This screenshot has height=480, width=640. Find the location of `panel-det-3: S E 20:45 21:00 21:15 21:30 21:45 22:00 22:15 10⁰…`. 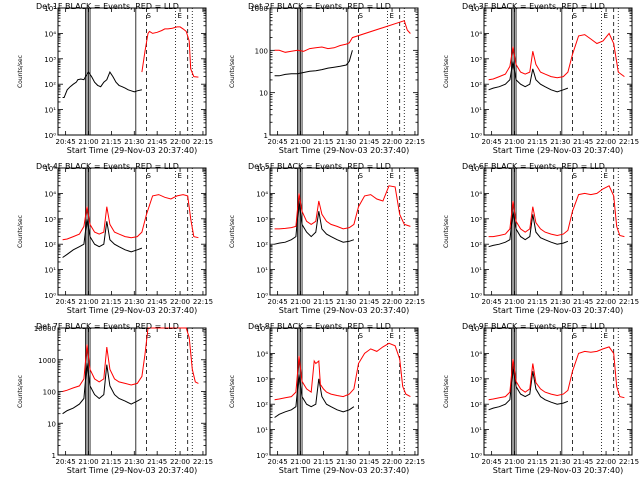

panel-det-3: S E 20:45 21:00 21:15 21:30 21:45 22:00 22:15 10⁰… is located at coordinates (541, 78).